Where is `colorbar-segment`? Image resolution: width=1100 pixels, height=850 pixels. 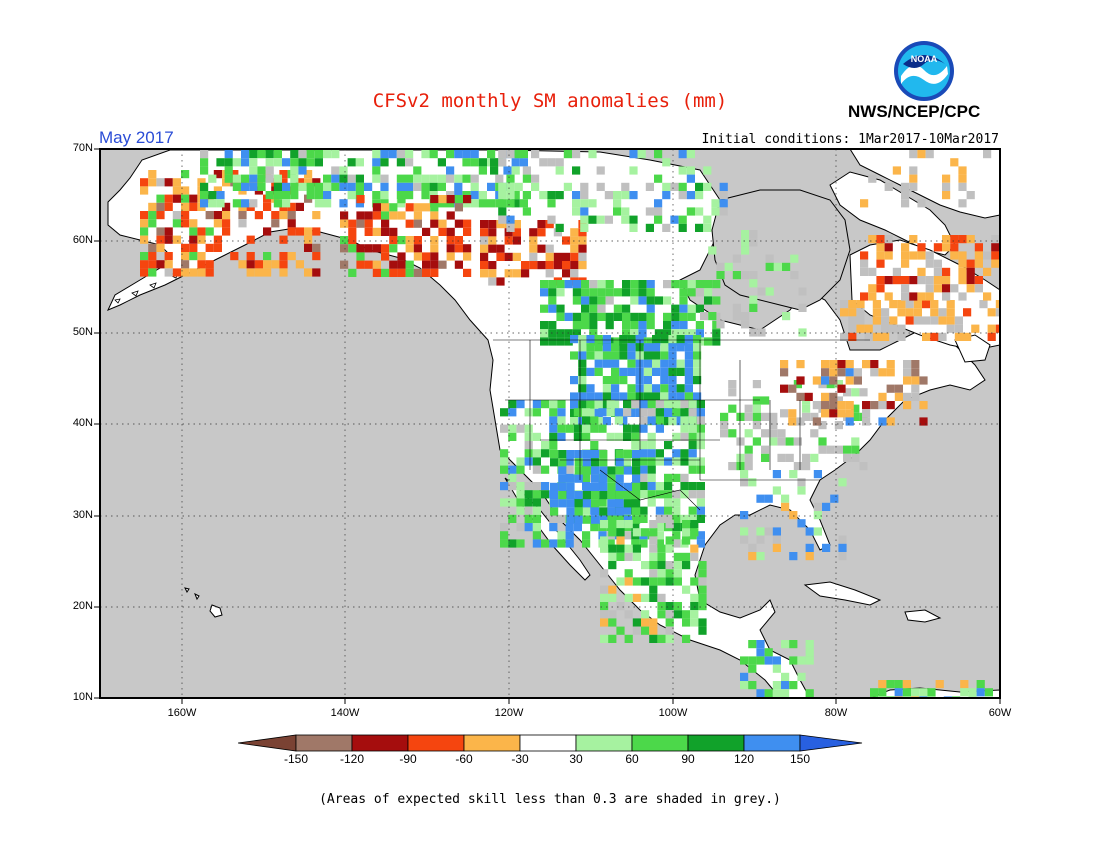
colorbar-segment is located at coordinates (604, 743).